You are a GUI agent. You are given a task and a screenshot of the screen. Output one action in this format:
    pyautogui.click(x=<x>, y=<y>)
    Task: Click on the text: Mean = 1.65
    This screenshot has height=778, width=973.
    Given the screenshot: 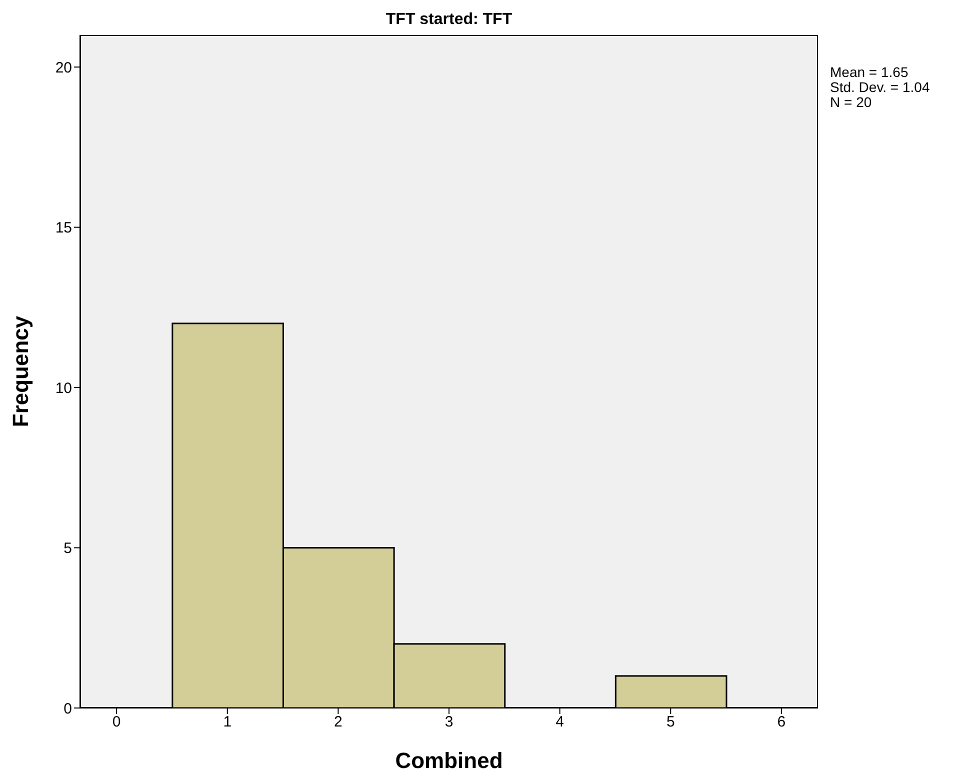 What is the action you would take?
    pyautogui.click(x=870, y=72)
    